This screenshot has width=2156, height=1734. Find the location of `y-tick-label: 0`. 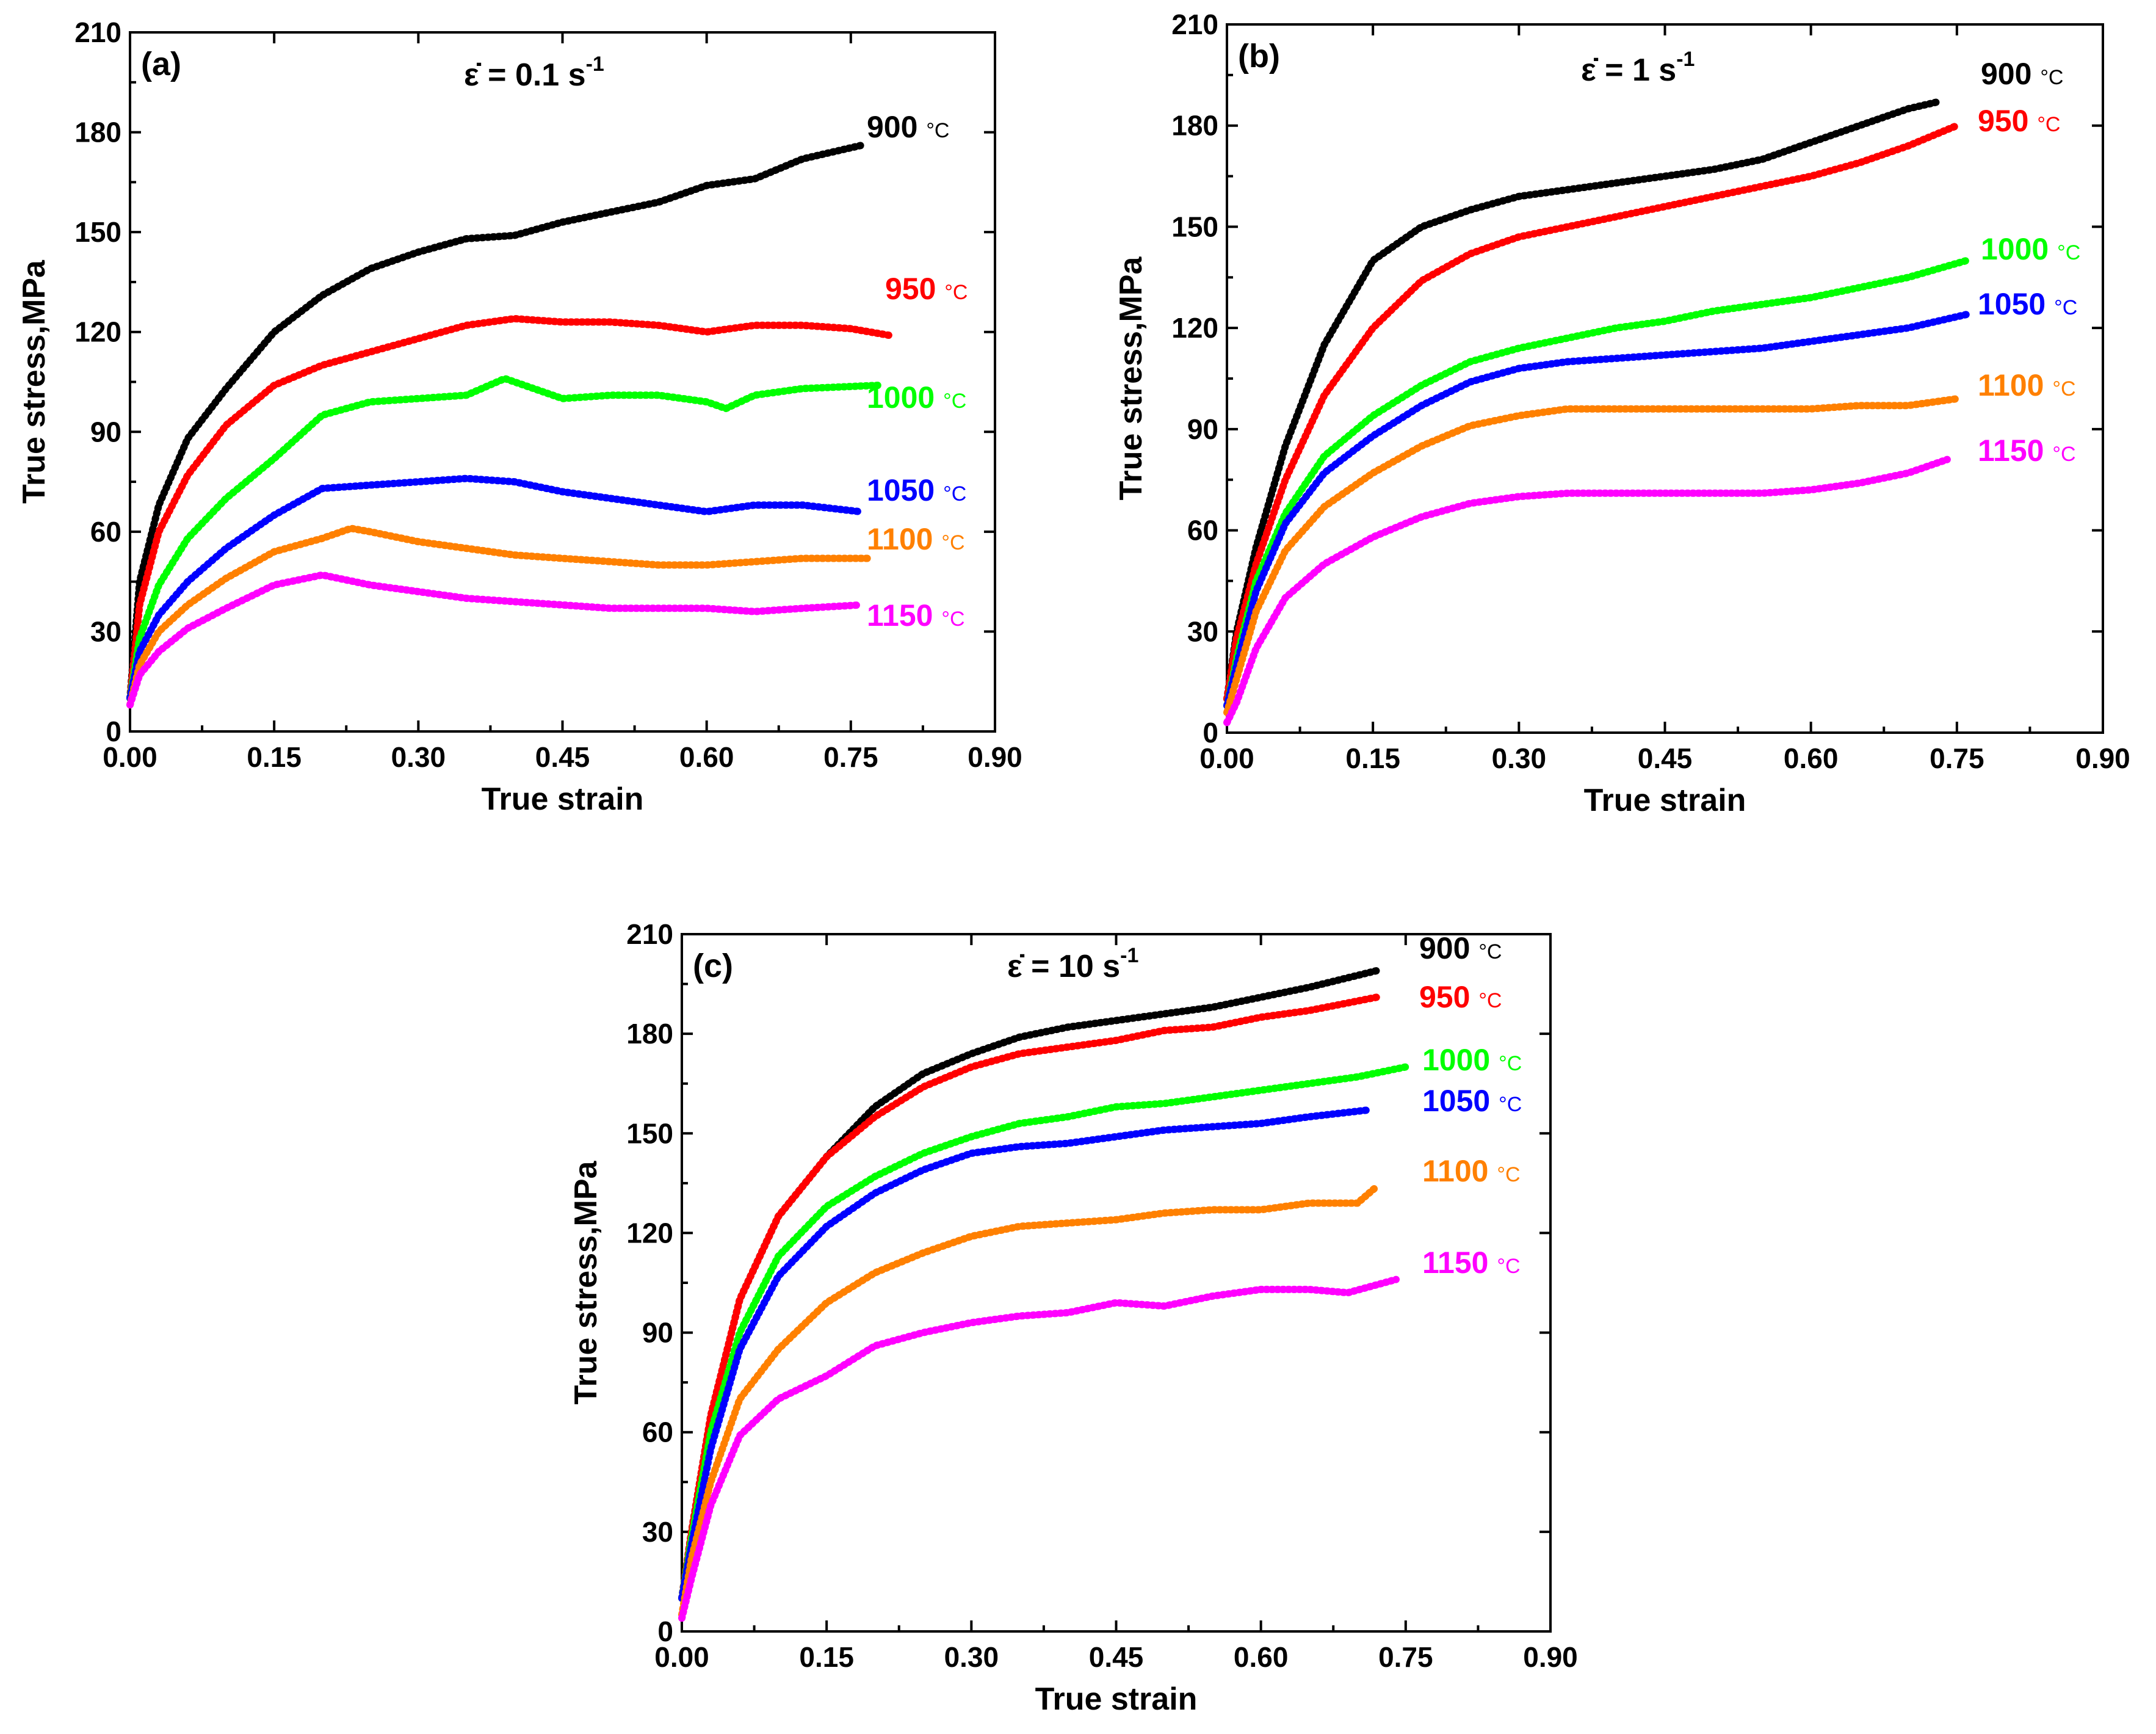

y-tick-label: 0 is located at coordinates (114, 731).